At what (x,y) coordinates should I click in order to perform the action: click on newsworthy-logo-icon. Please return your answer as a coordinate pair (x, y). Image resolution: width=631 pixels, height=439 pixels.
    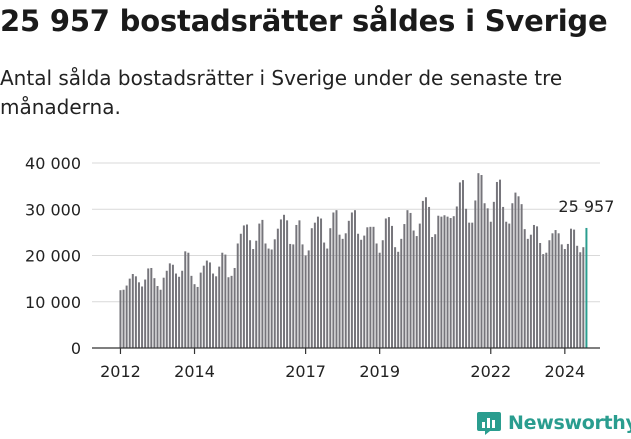
    Looking at the image, I should click on (489, 423).